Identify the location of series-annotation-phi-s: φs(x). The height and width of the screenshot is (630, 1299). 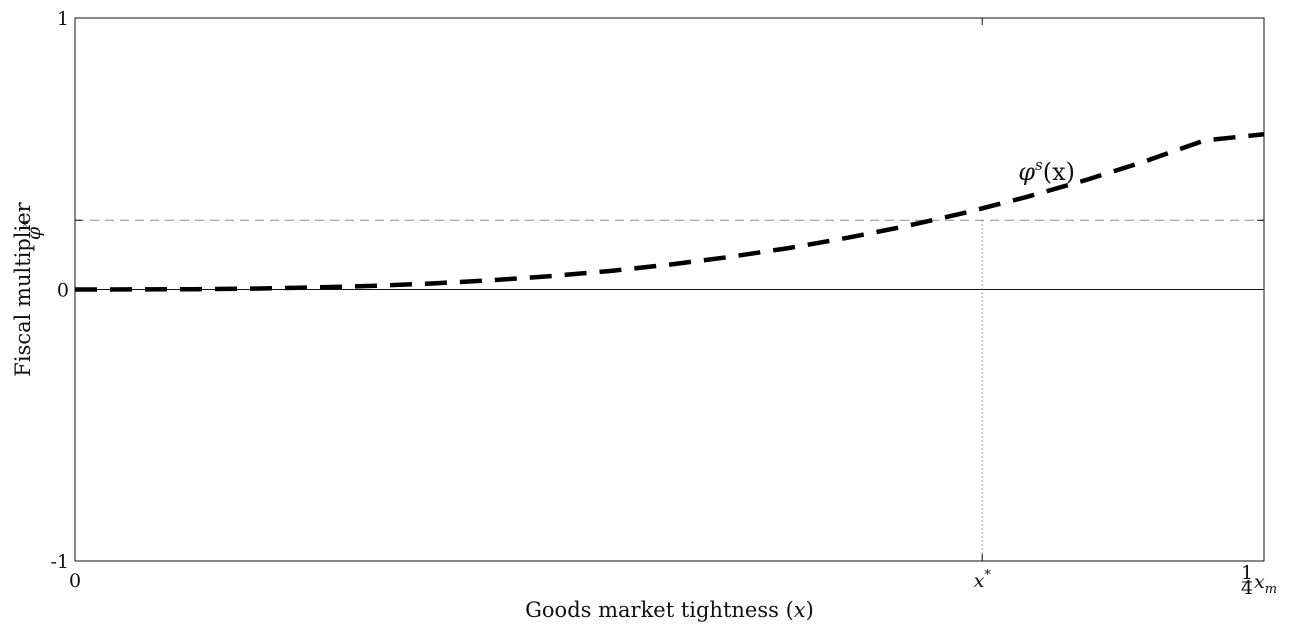
(1046, 171).